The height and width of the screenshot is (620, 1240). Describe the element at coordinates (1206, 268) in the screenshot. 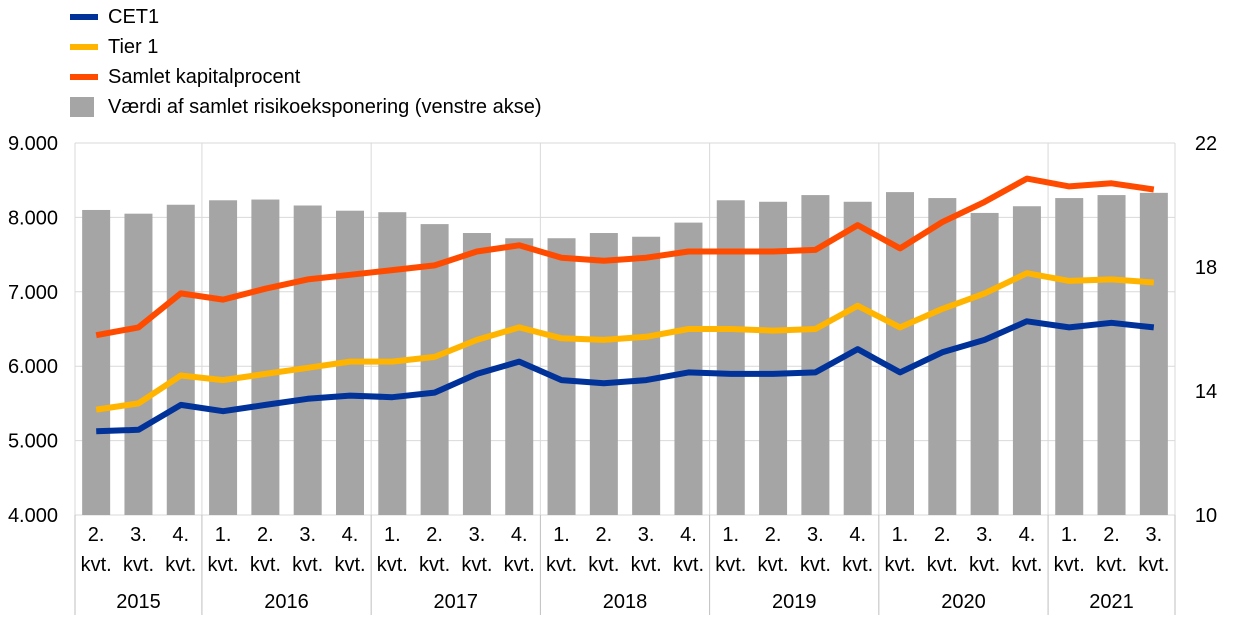

I see `right-axis-tick-label: 18` at that location.